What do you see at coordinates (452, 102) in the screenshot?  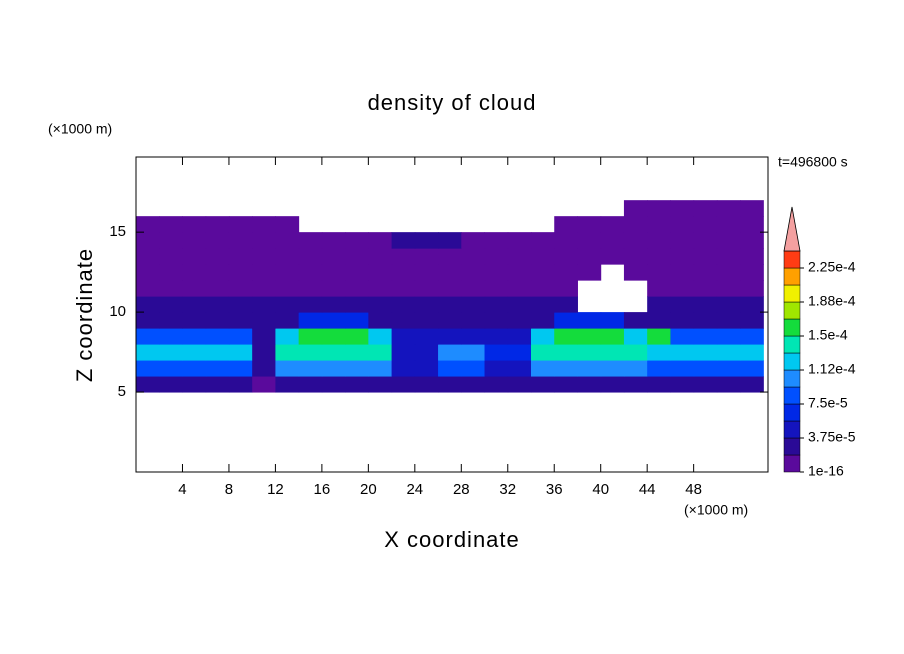 I see `chart-title: density of cloud` at bounding box center [452, 102].